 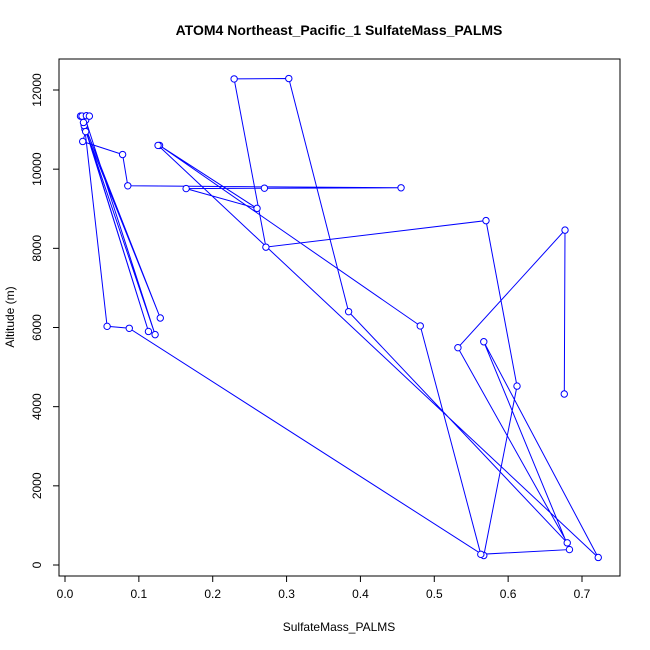 What do you see at coordinates (37, 406) in the screenshot?
I see `y-tick-label: 4000` at bounding box center [37, 406].